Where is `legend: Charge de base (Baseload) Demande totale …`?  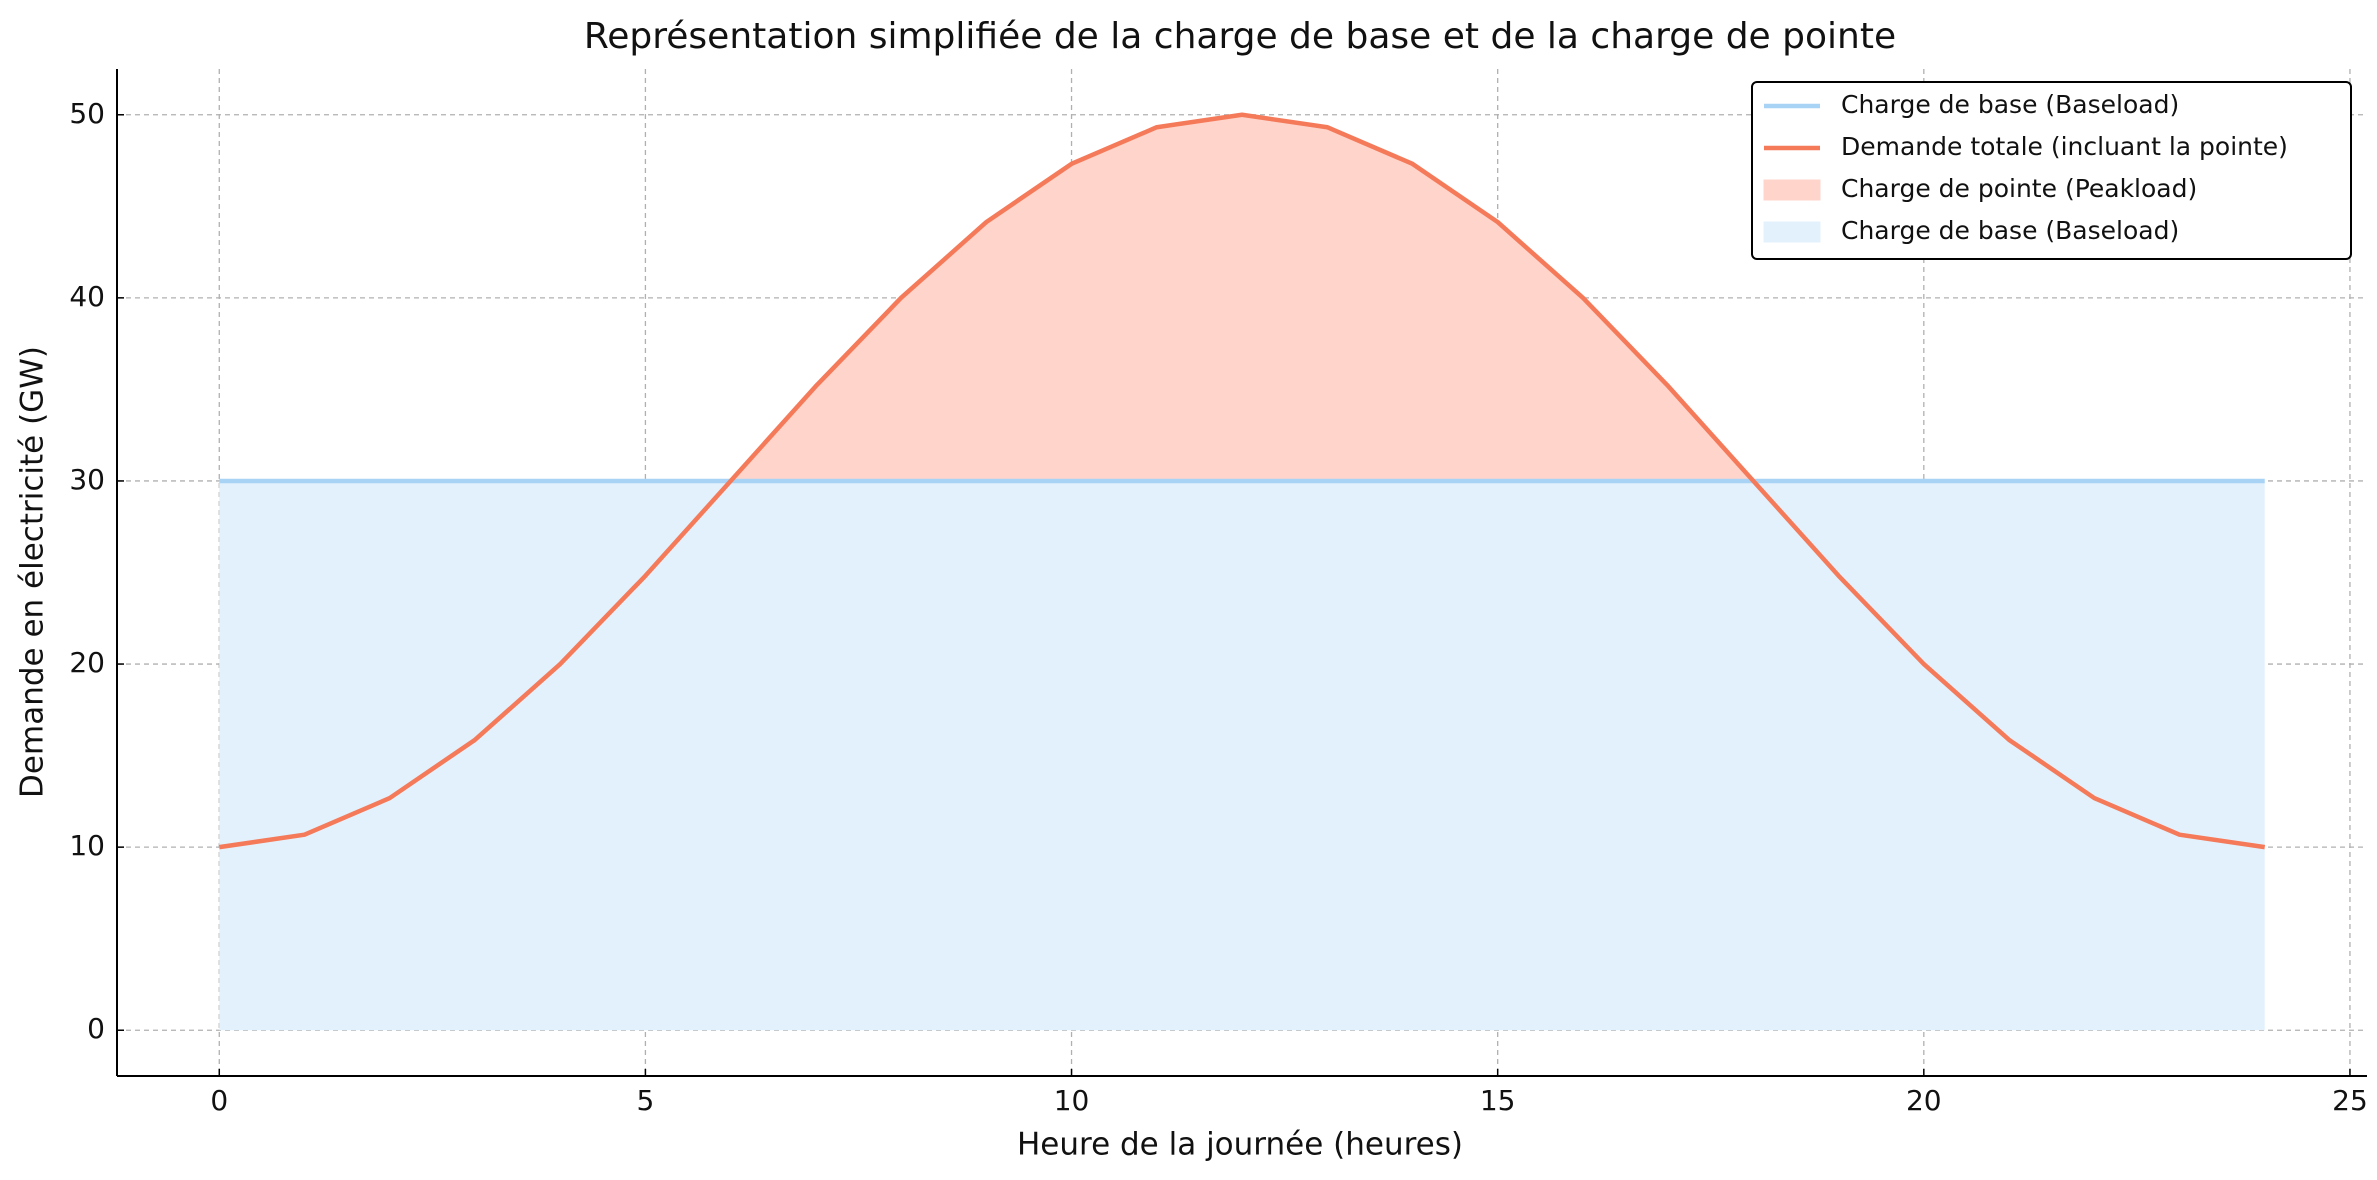
legend: Charge de base (Baseload) Demande totale … is located at coordinates (2051, 170).